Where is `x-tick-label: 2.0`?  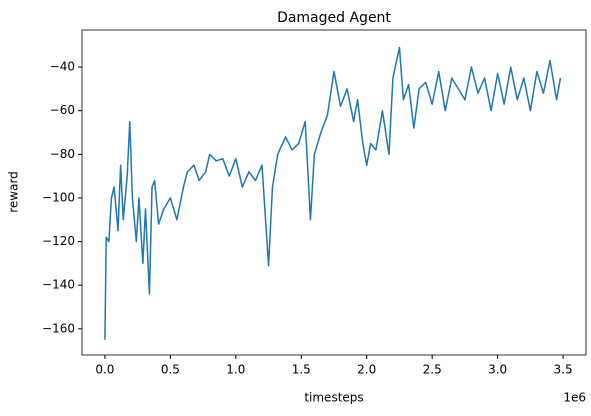 x-tick-label: 2.0 is located at coordinates (366, 370).